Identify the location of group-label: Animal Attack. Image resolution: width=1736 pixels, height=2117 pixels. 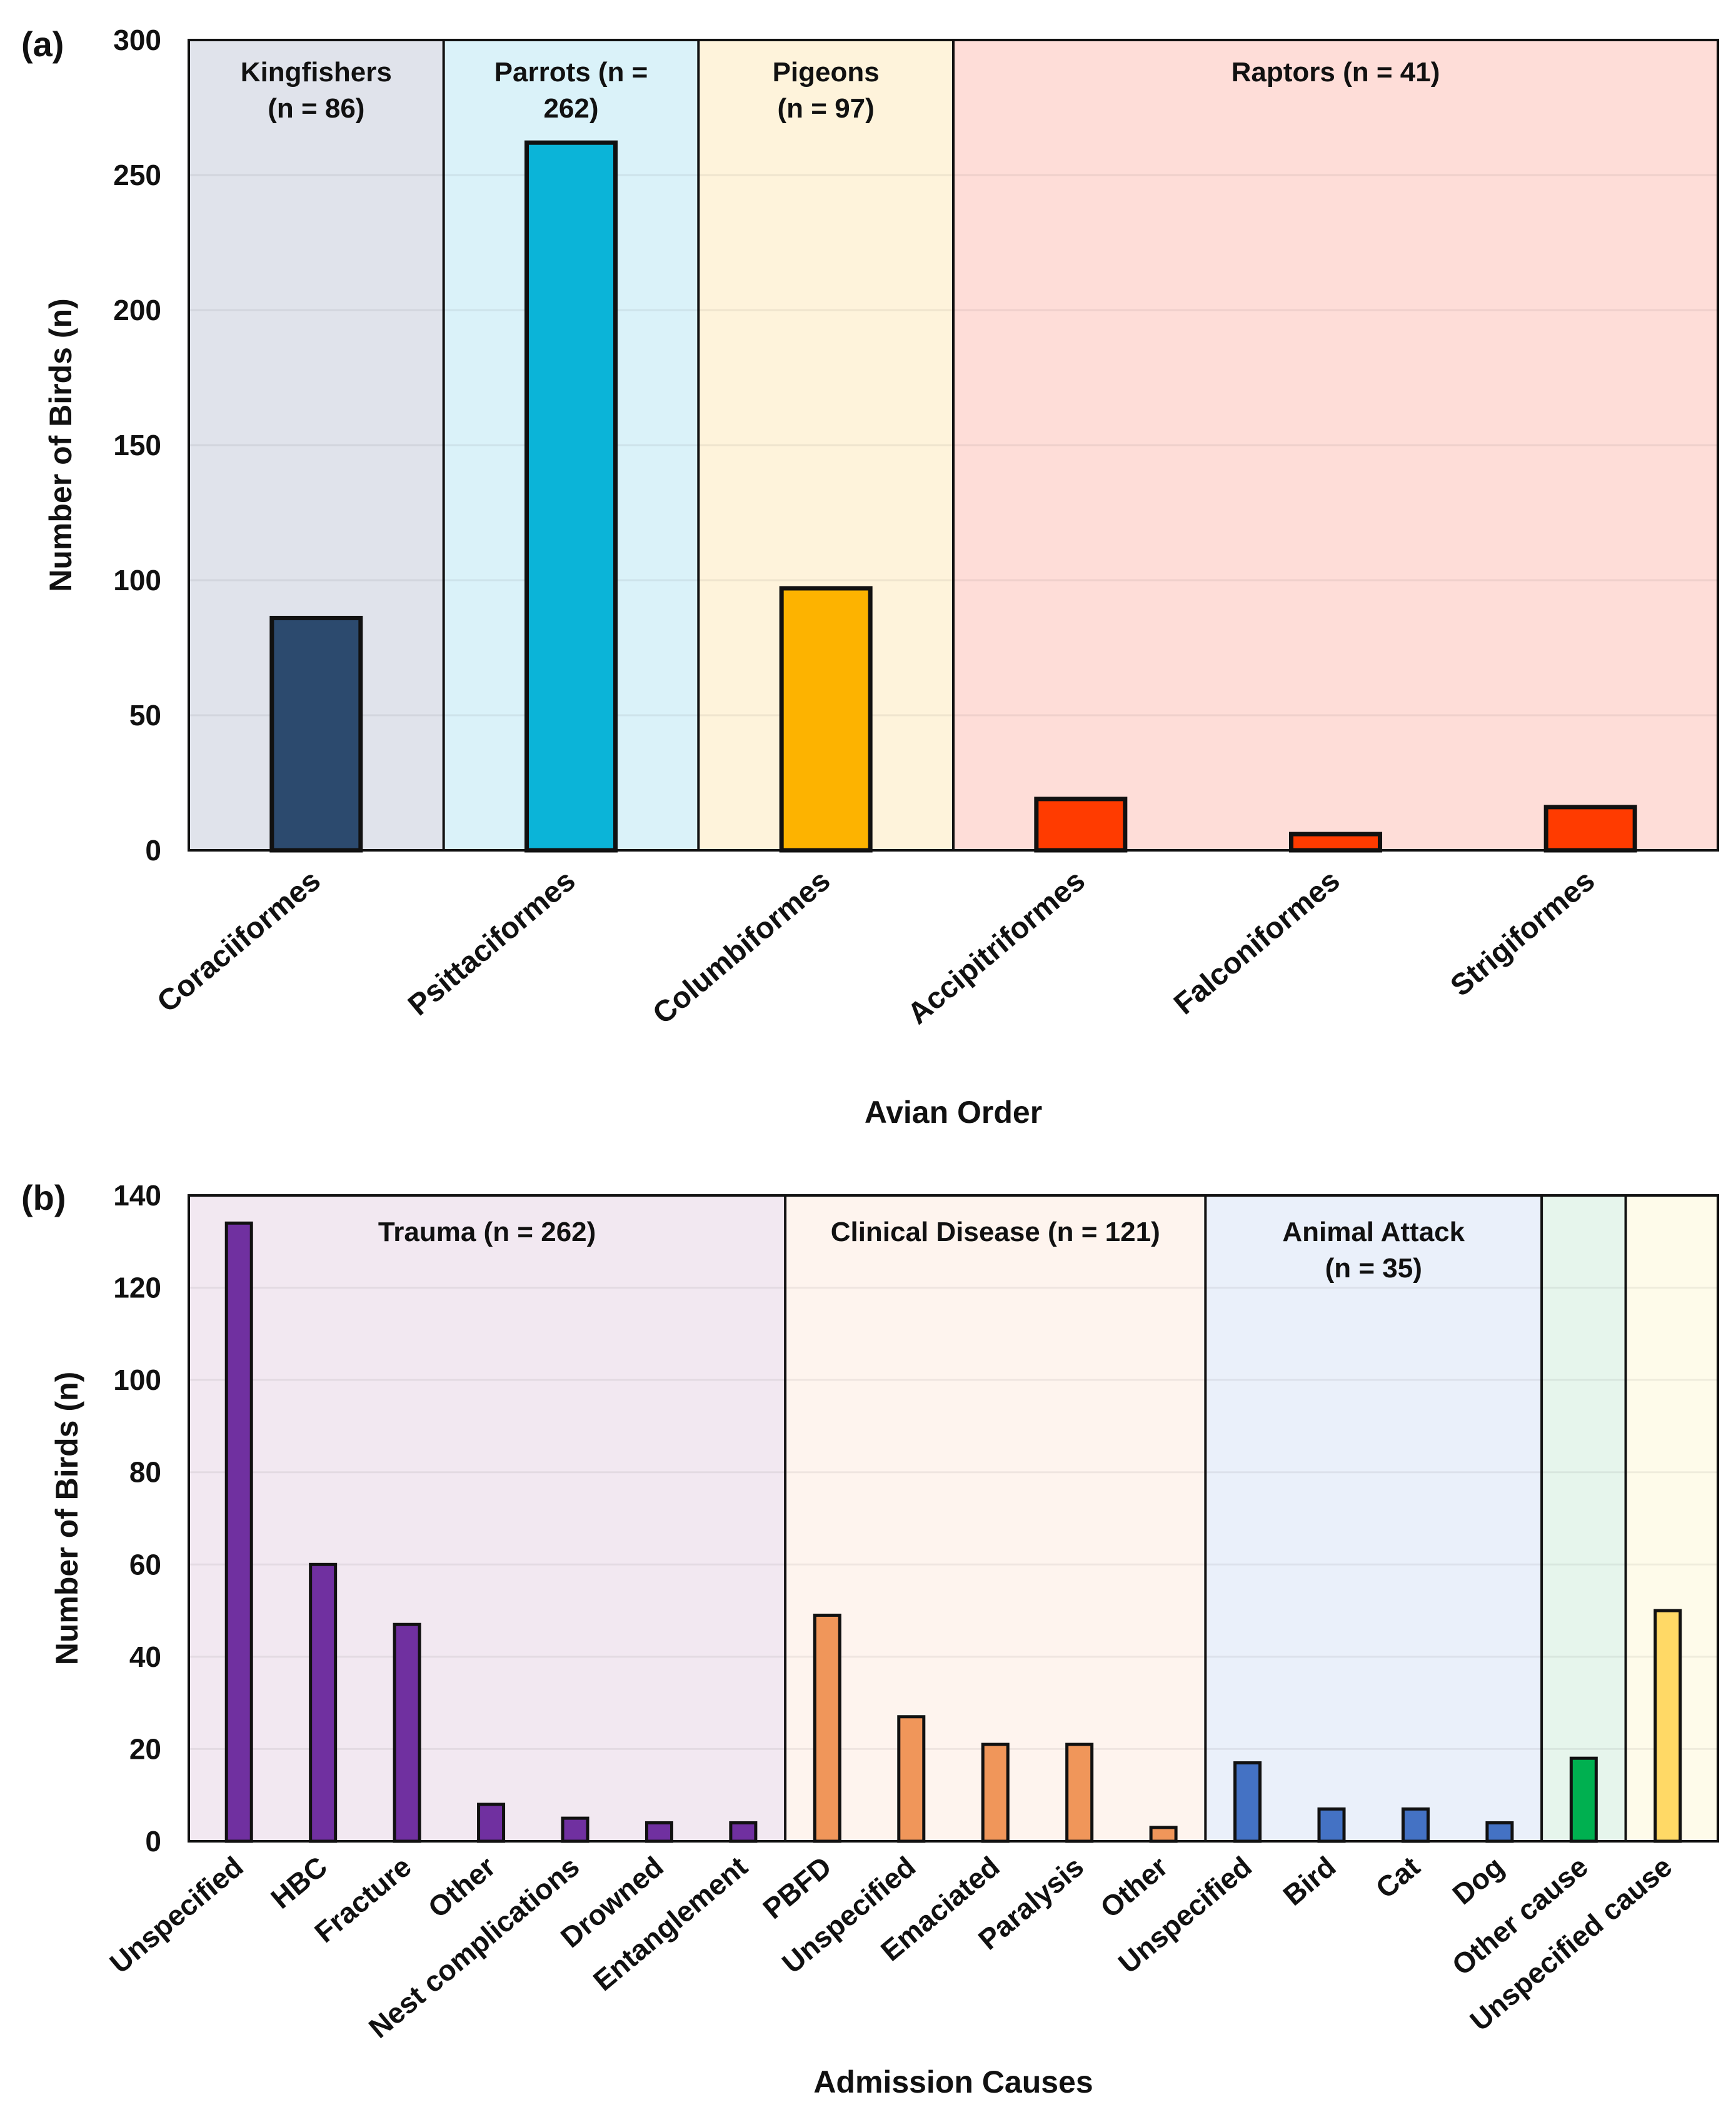
(1374, 1232).